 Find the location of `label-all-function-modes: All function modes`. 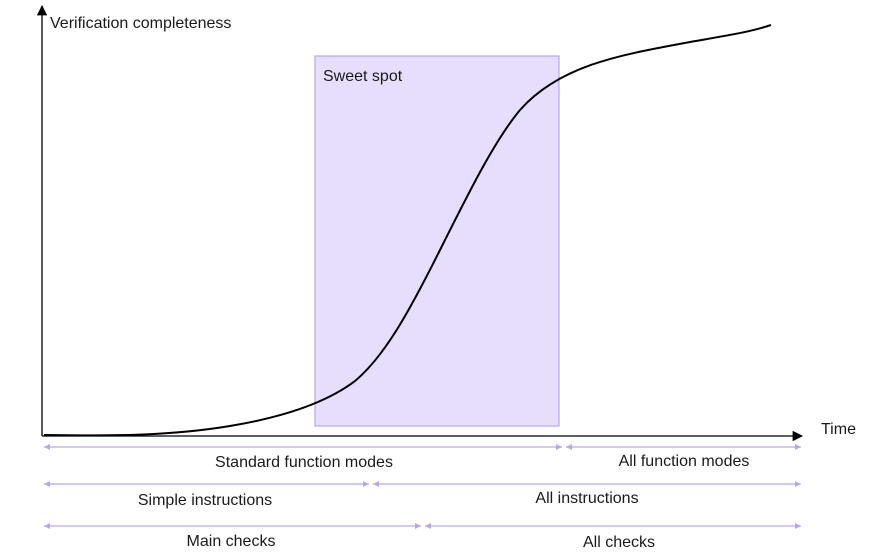

label-all-function-modes: All function modes is located at coordinates (684, 461).